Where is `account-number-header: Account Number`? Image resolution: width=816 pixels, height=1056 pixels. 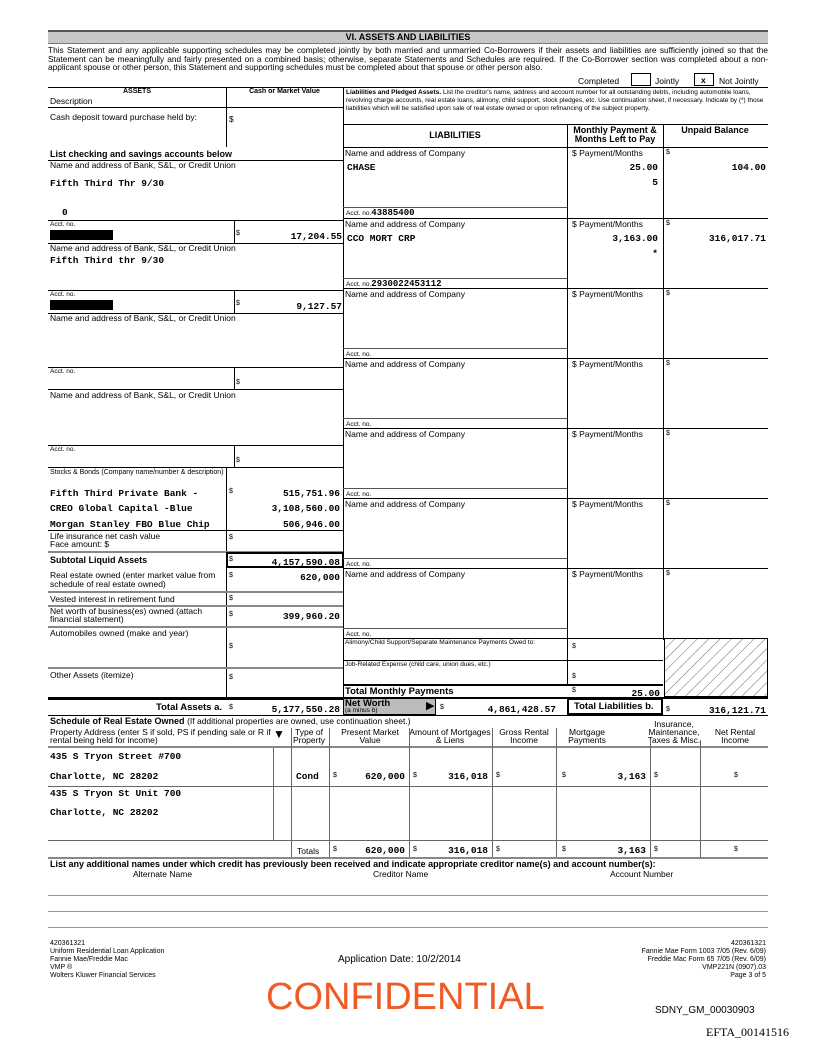 account-number-header: Account Number is located at coordinates (642, 874).